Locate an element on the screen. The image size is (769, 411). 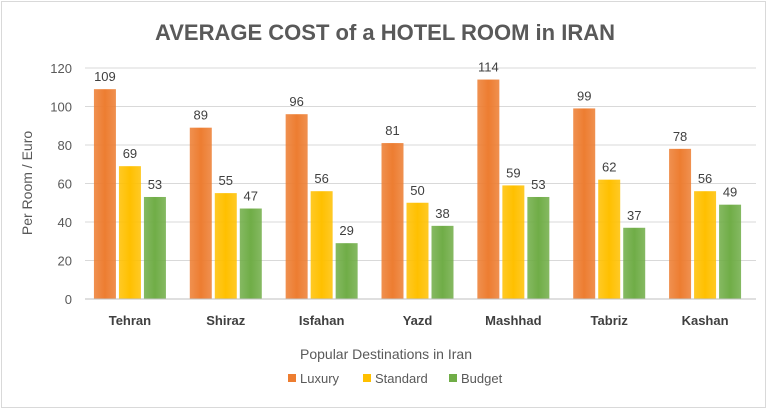
x-category-label: Isfahan is located at coordinates (322, 320).